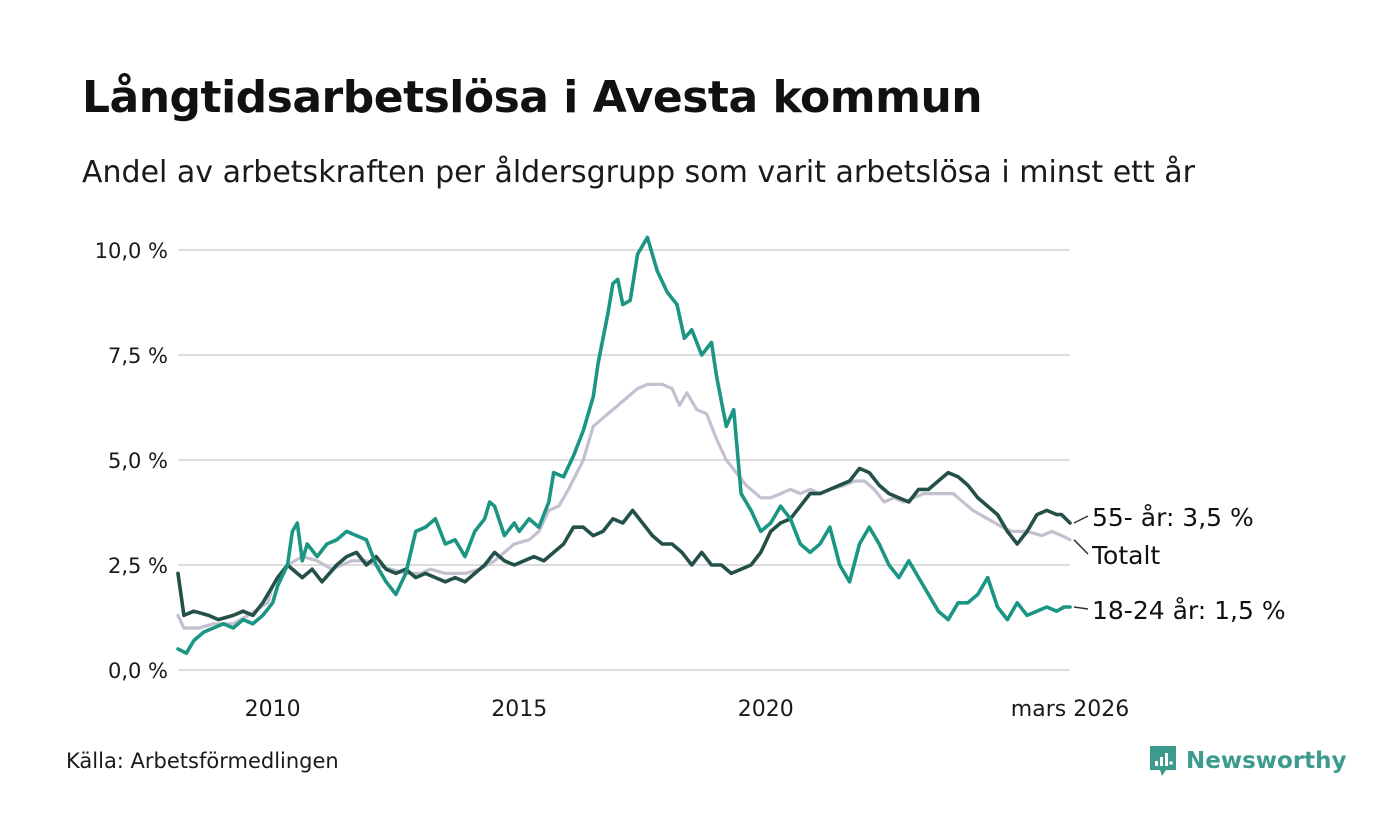  What do you see at coordinates (519, 709) in the screenshot?
I see `x-tick-label: 2015` at bounding box center [519, 709].